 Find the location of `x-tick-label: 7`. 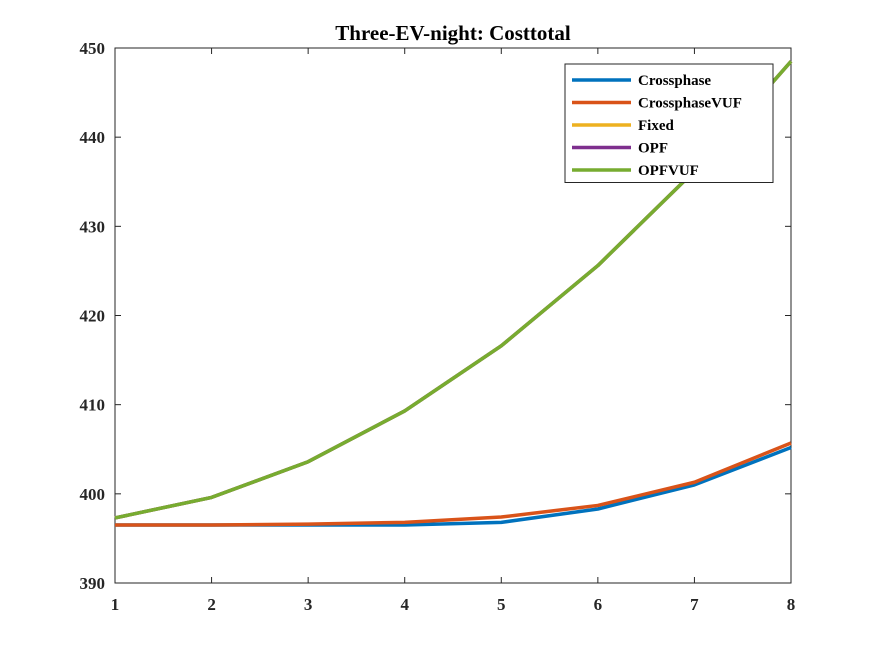

x-tick-label: 7 is located at coordinates (694, 604).